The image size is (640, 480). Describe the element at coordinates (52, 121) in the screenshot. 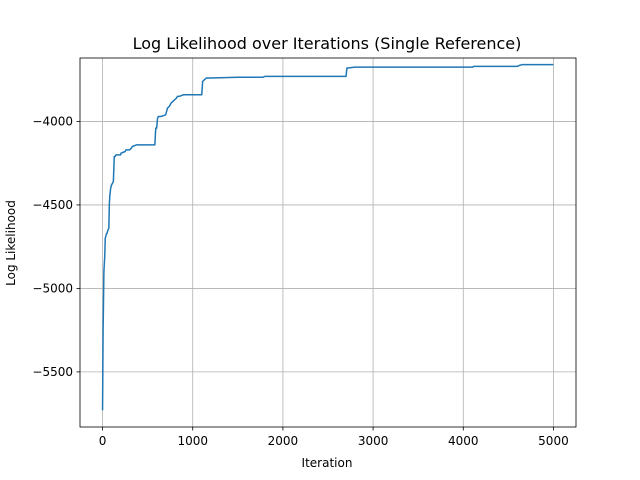

I see `y-tick-label: −4000` at that location.